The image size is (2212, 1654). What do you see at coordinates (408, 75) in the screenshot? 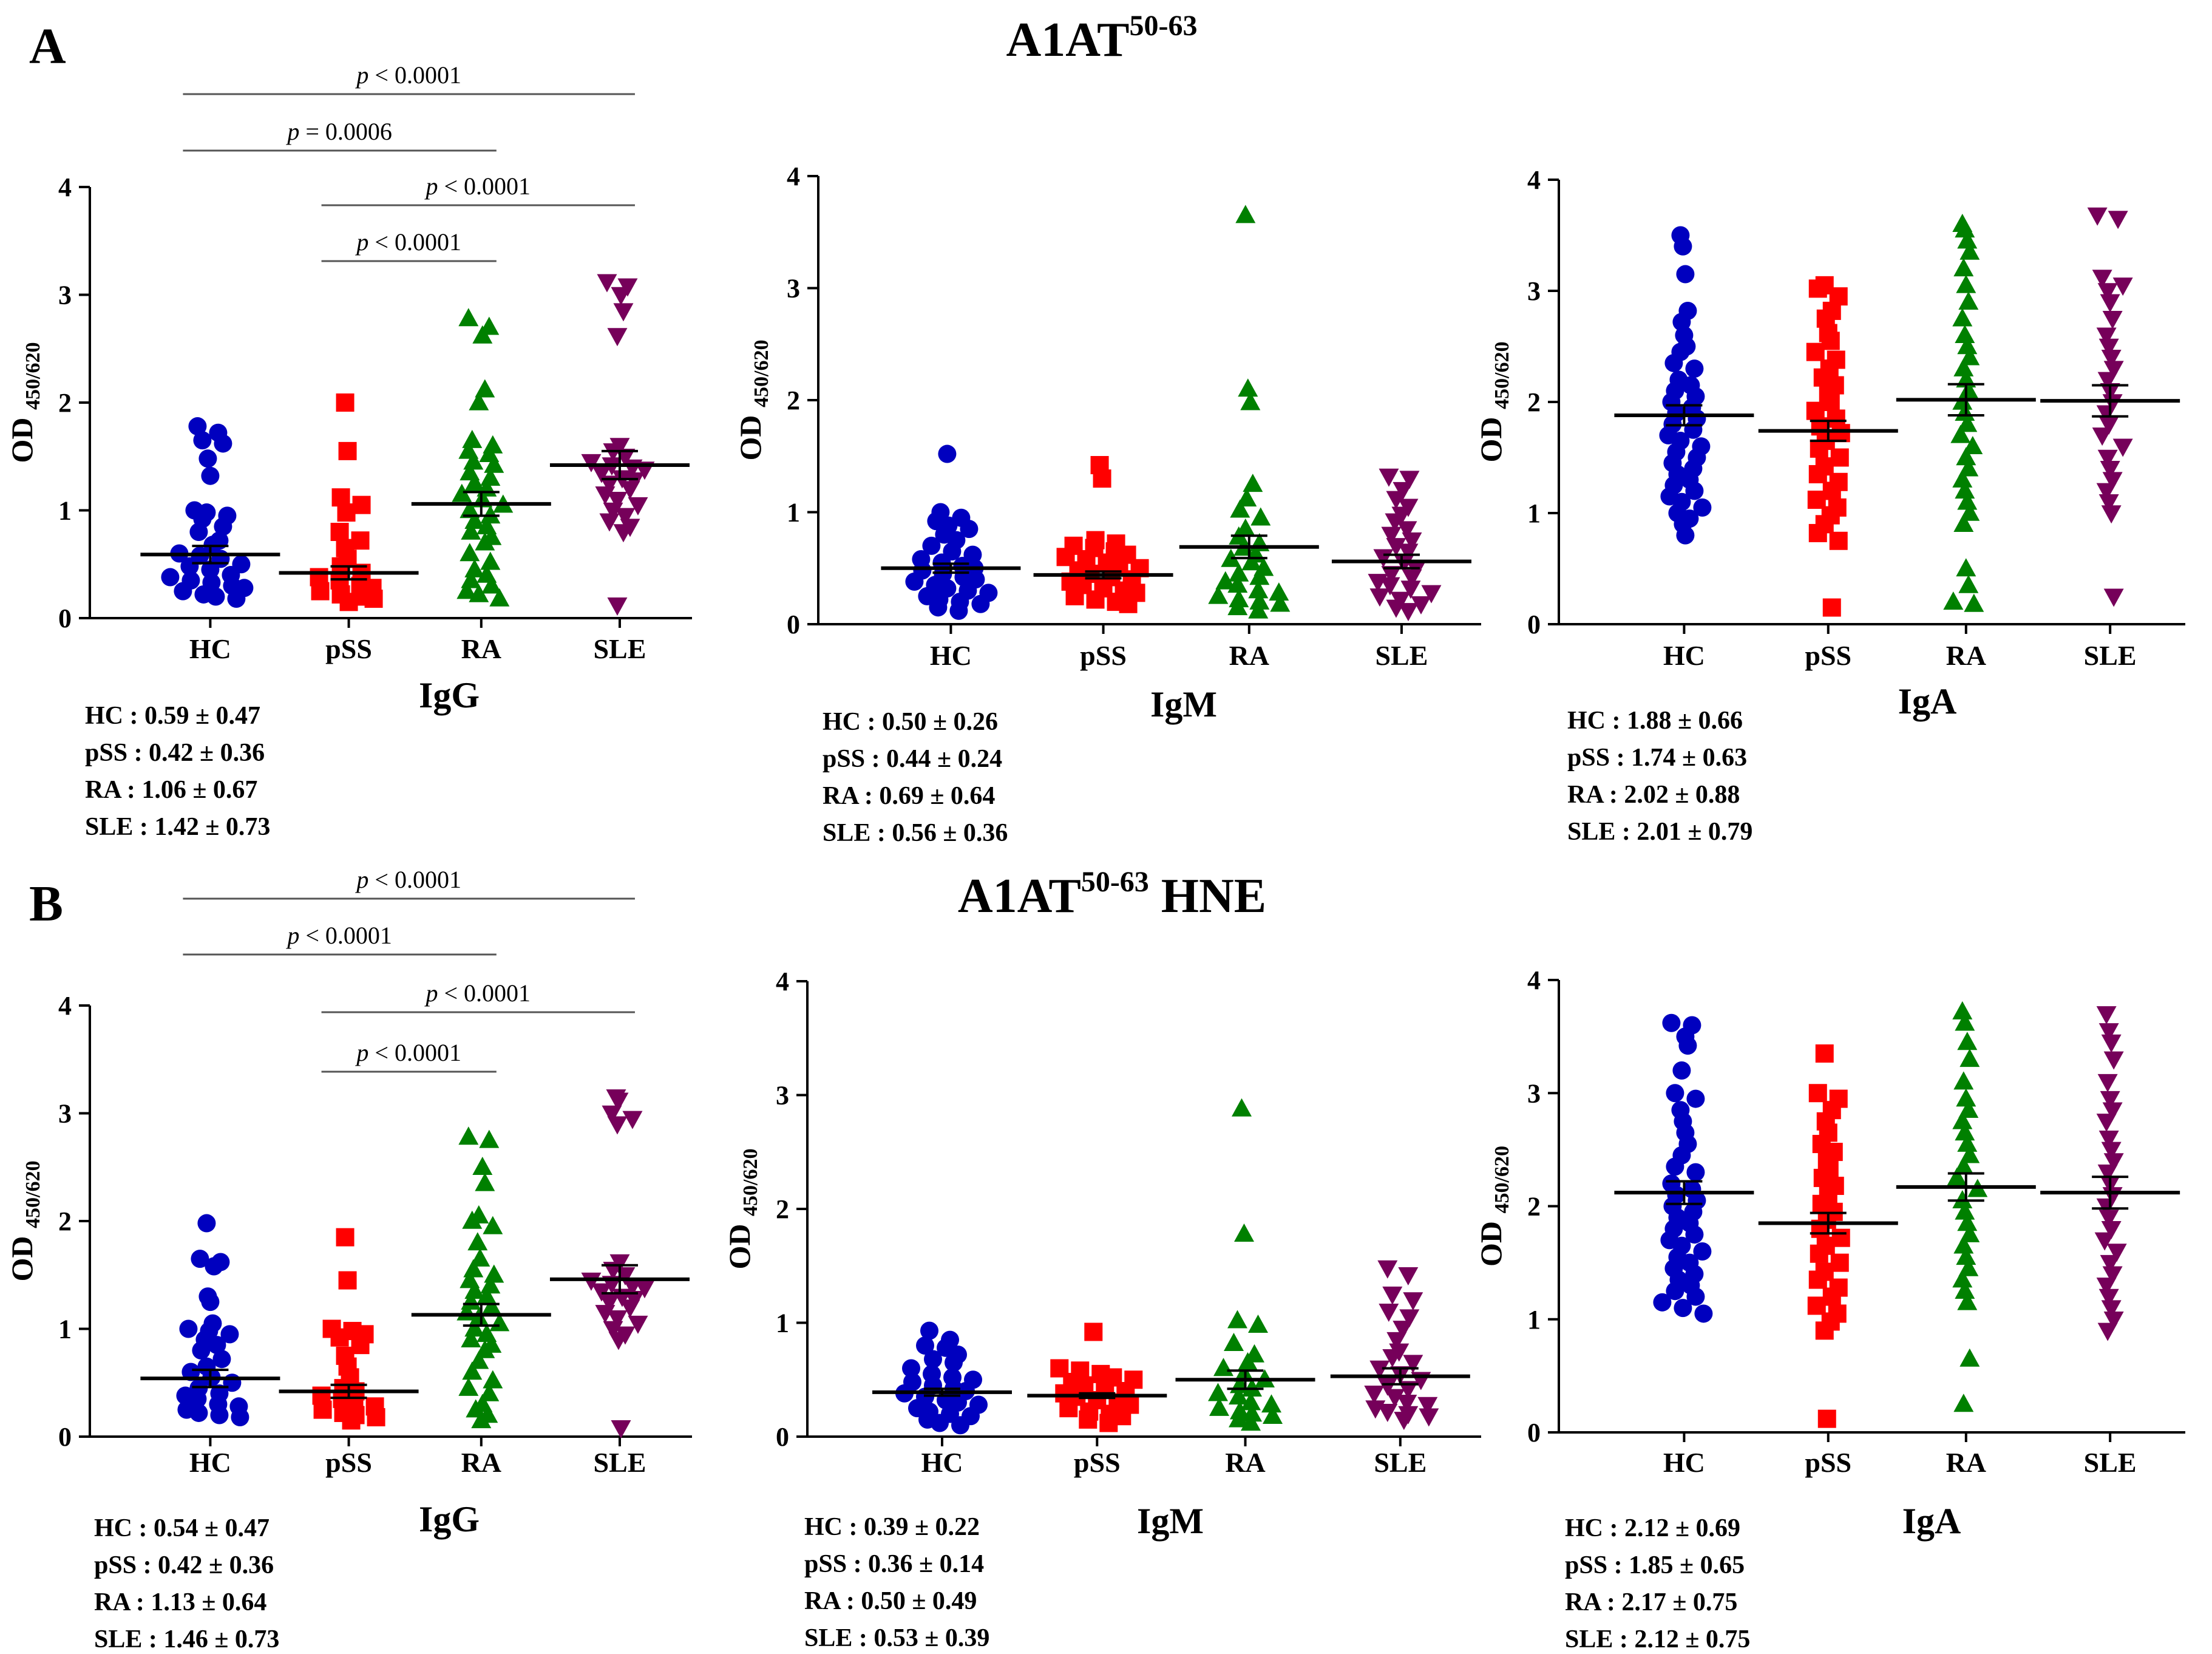
I see `p-value-label: p < 0.0001` at bounding box center [408, 75].